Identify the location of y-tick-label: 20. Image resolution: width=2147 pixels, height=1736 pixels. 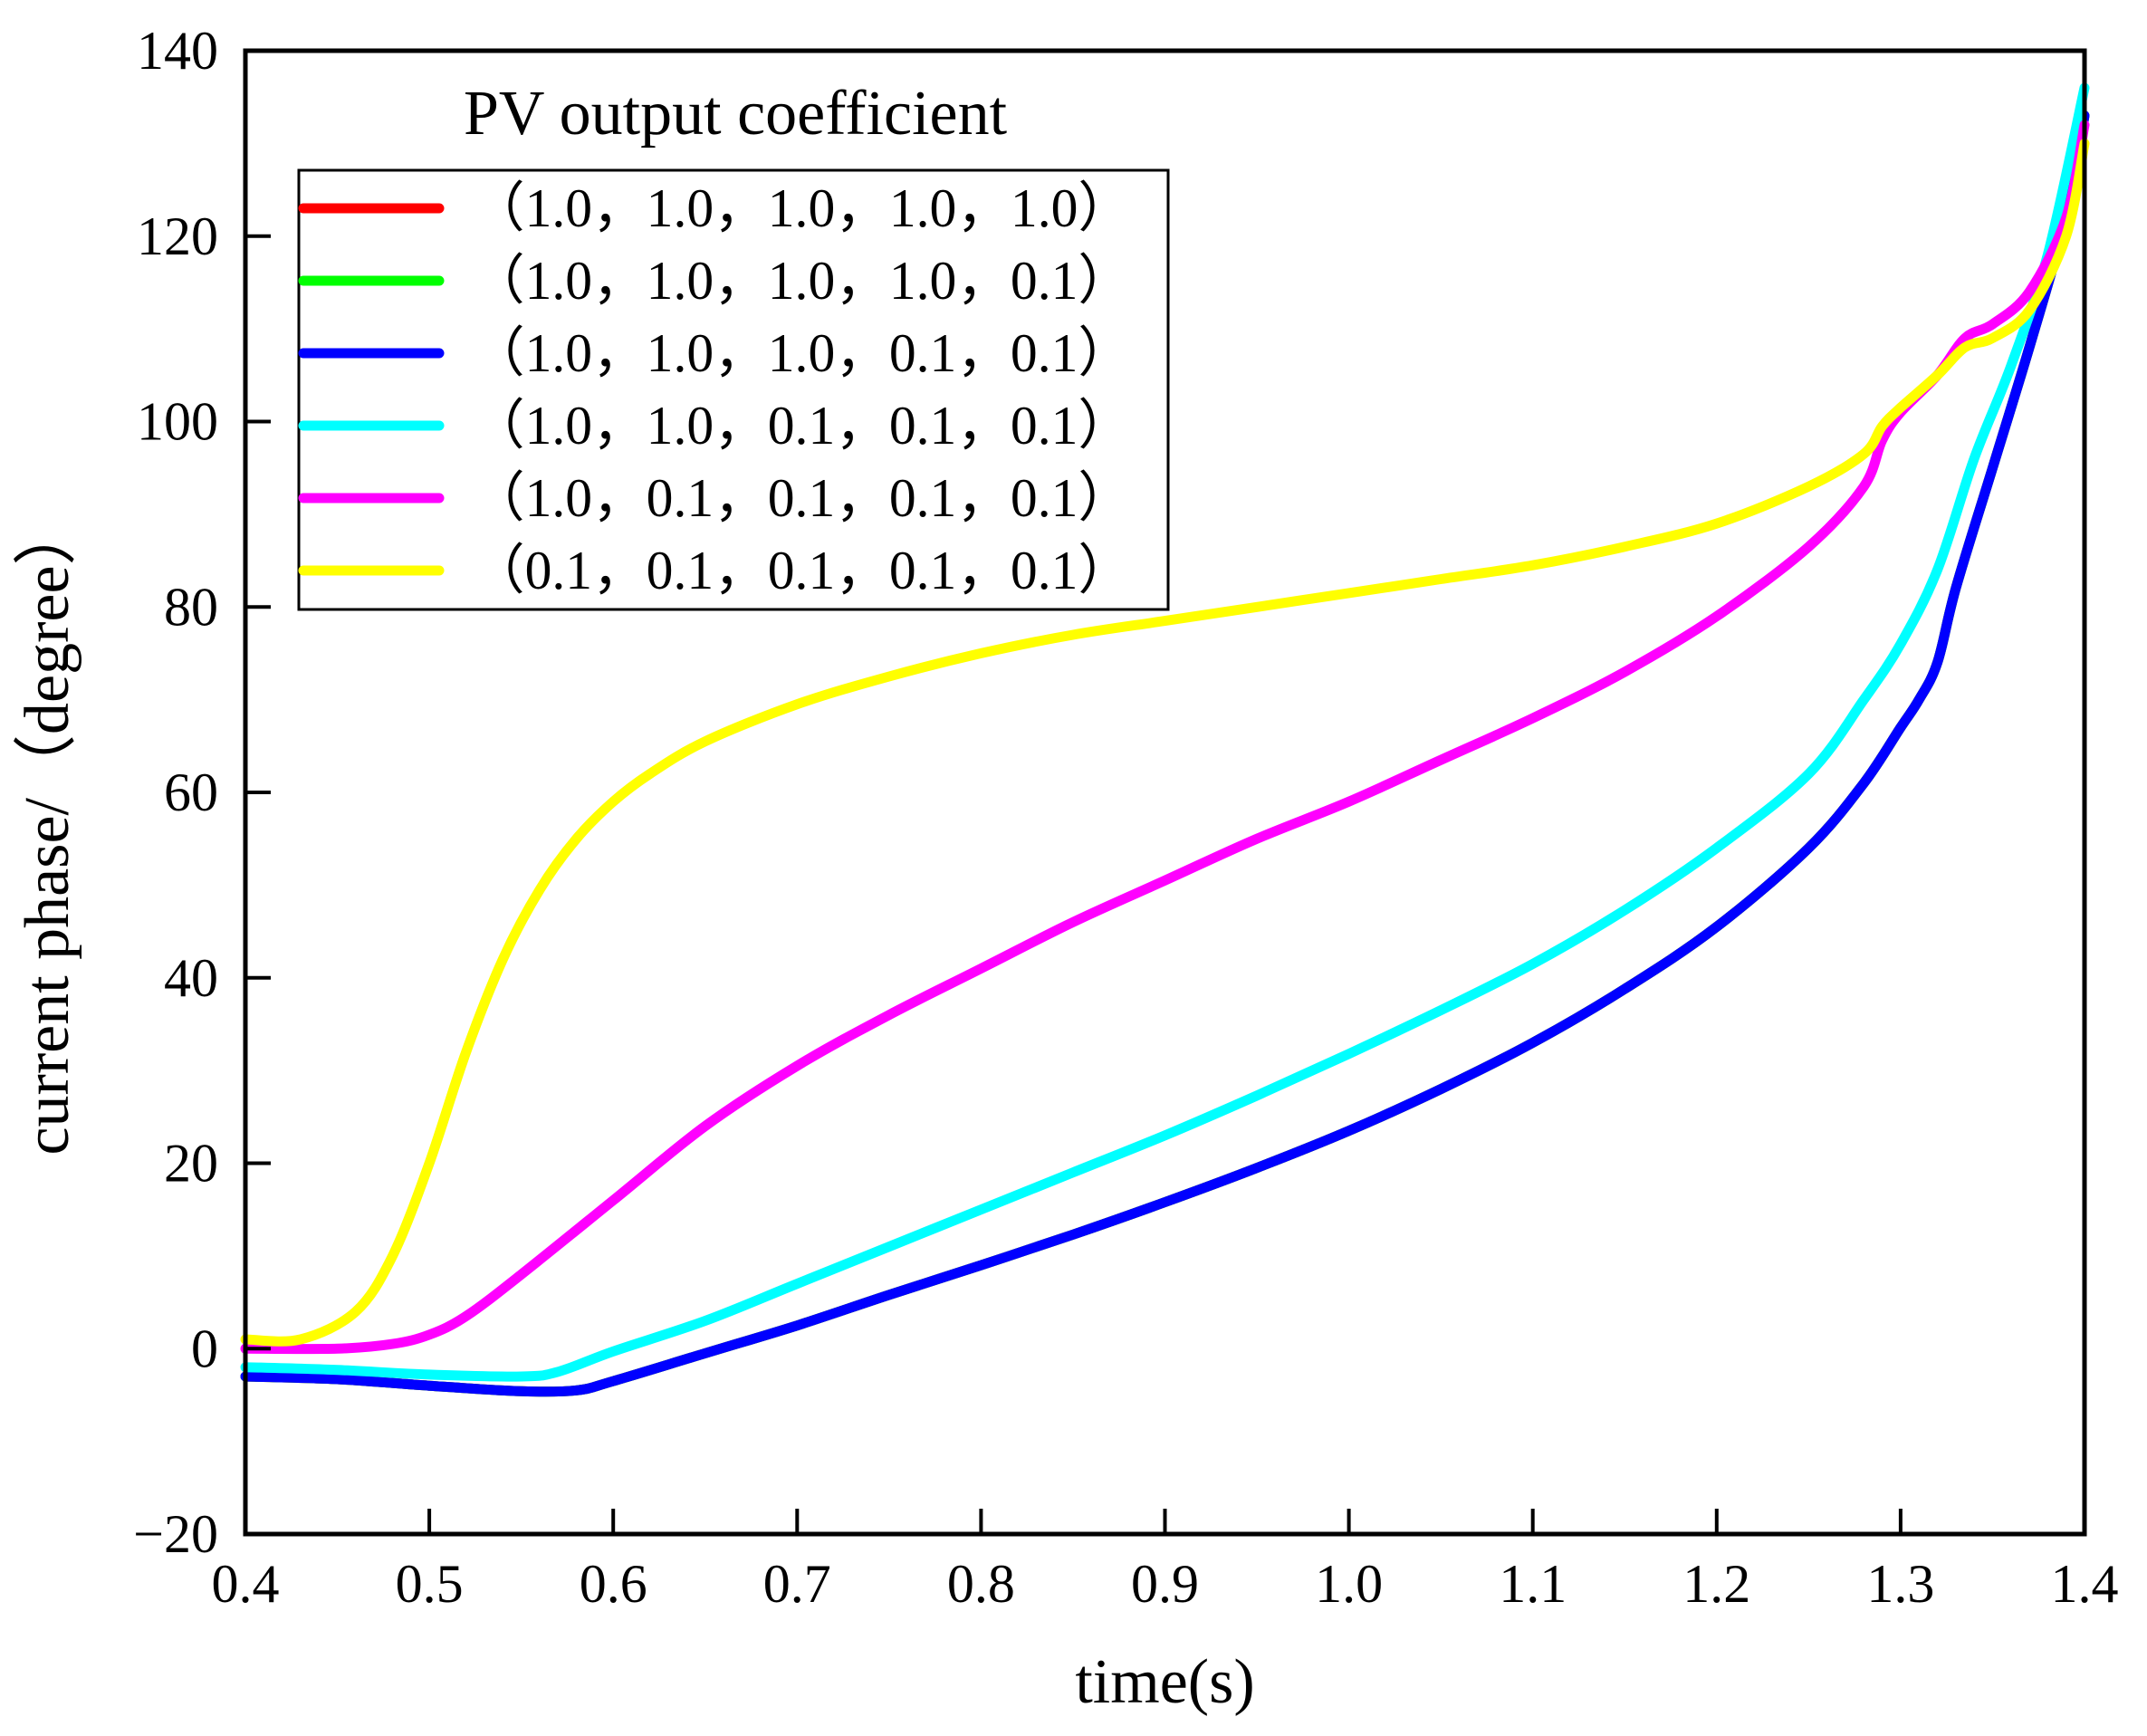
(191, 1164).